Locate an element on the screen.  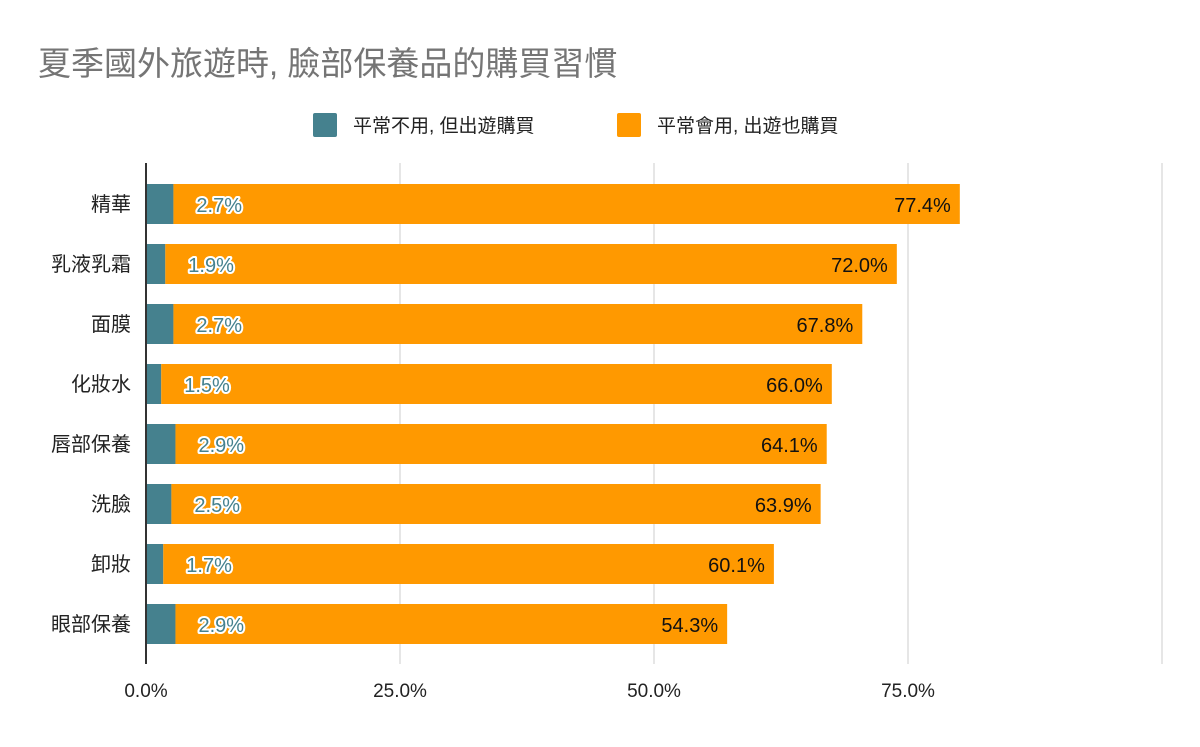
legend-label-0: 平常不用, 但出遊購買 is located at coordinates (444, 126).